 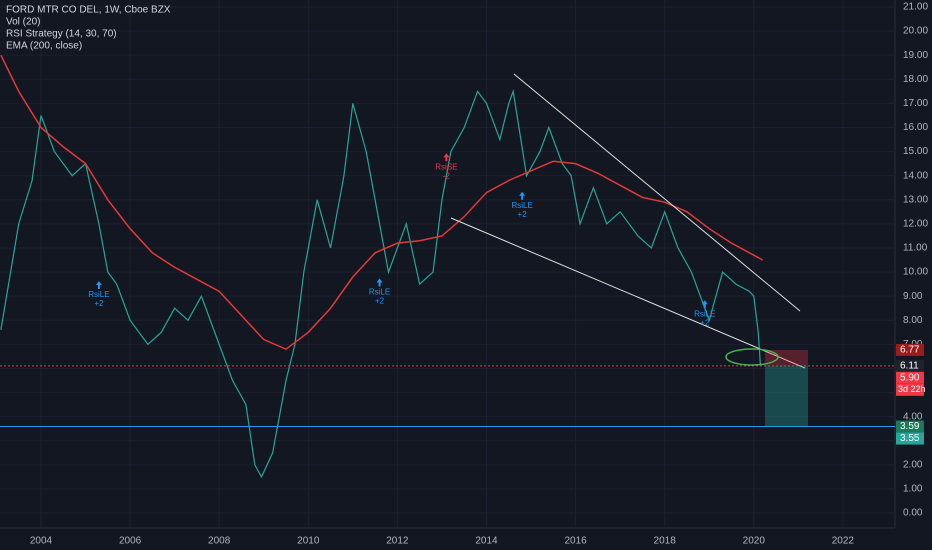 I want to click on x-tick-label: 2016, so click(x=575, y=541).